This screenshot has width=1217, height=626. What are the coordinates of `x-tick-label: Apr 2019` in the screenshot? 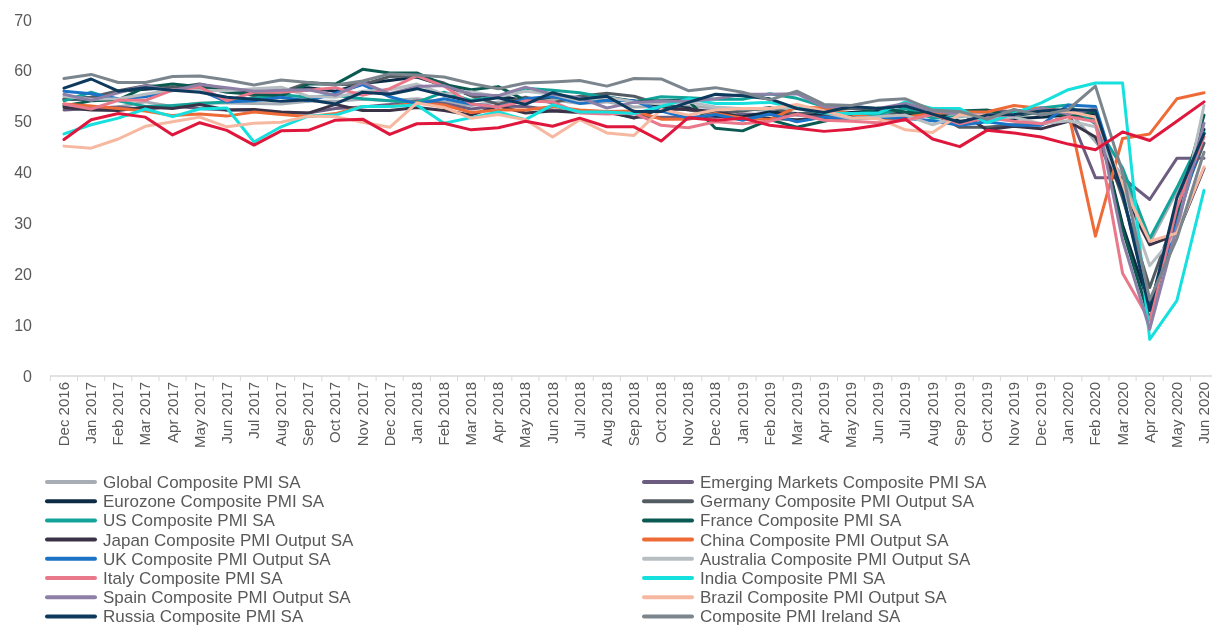 It's located at (823, 412).